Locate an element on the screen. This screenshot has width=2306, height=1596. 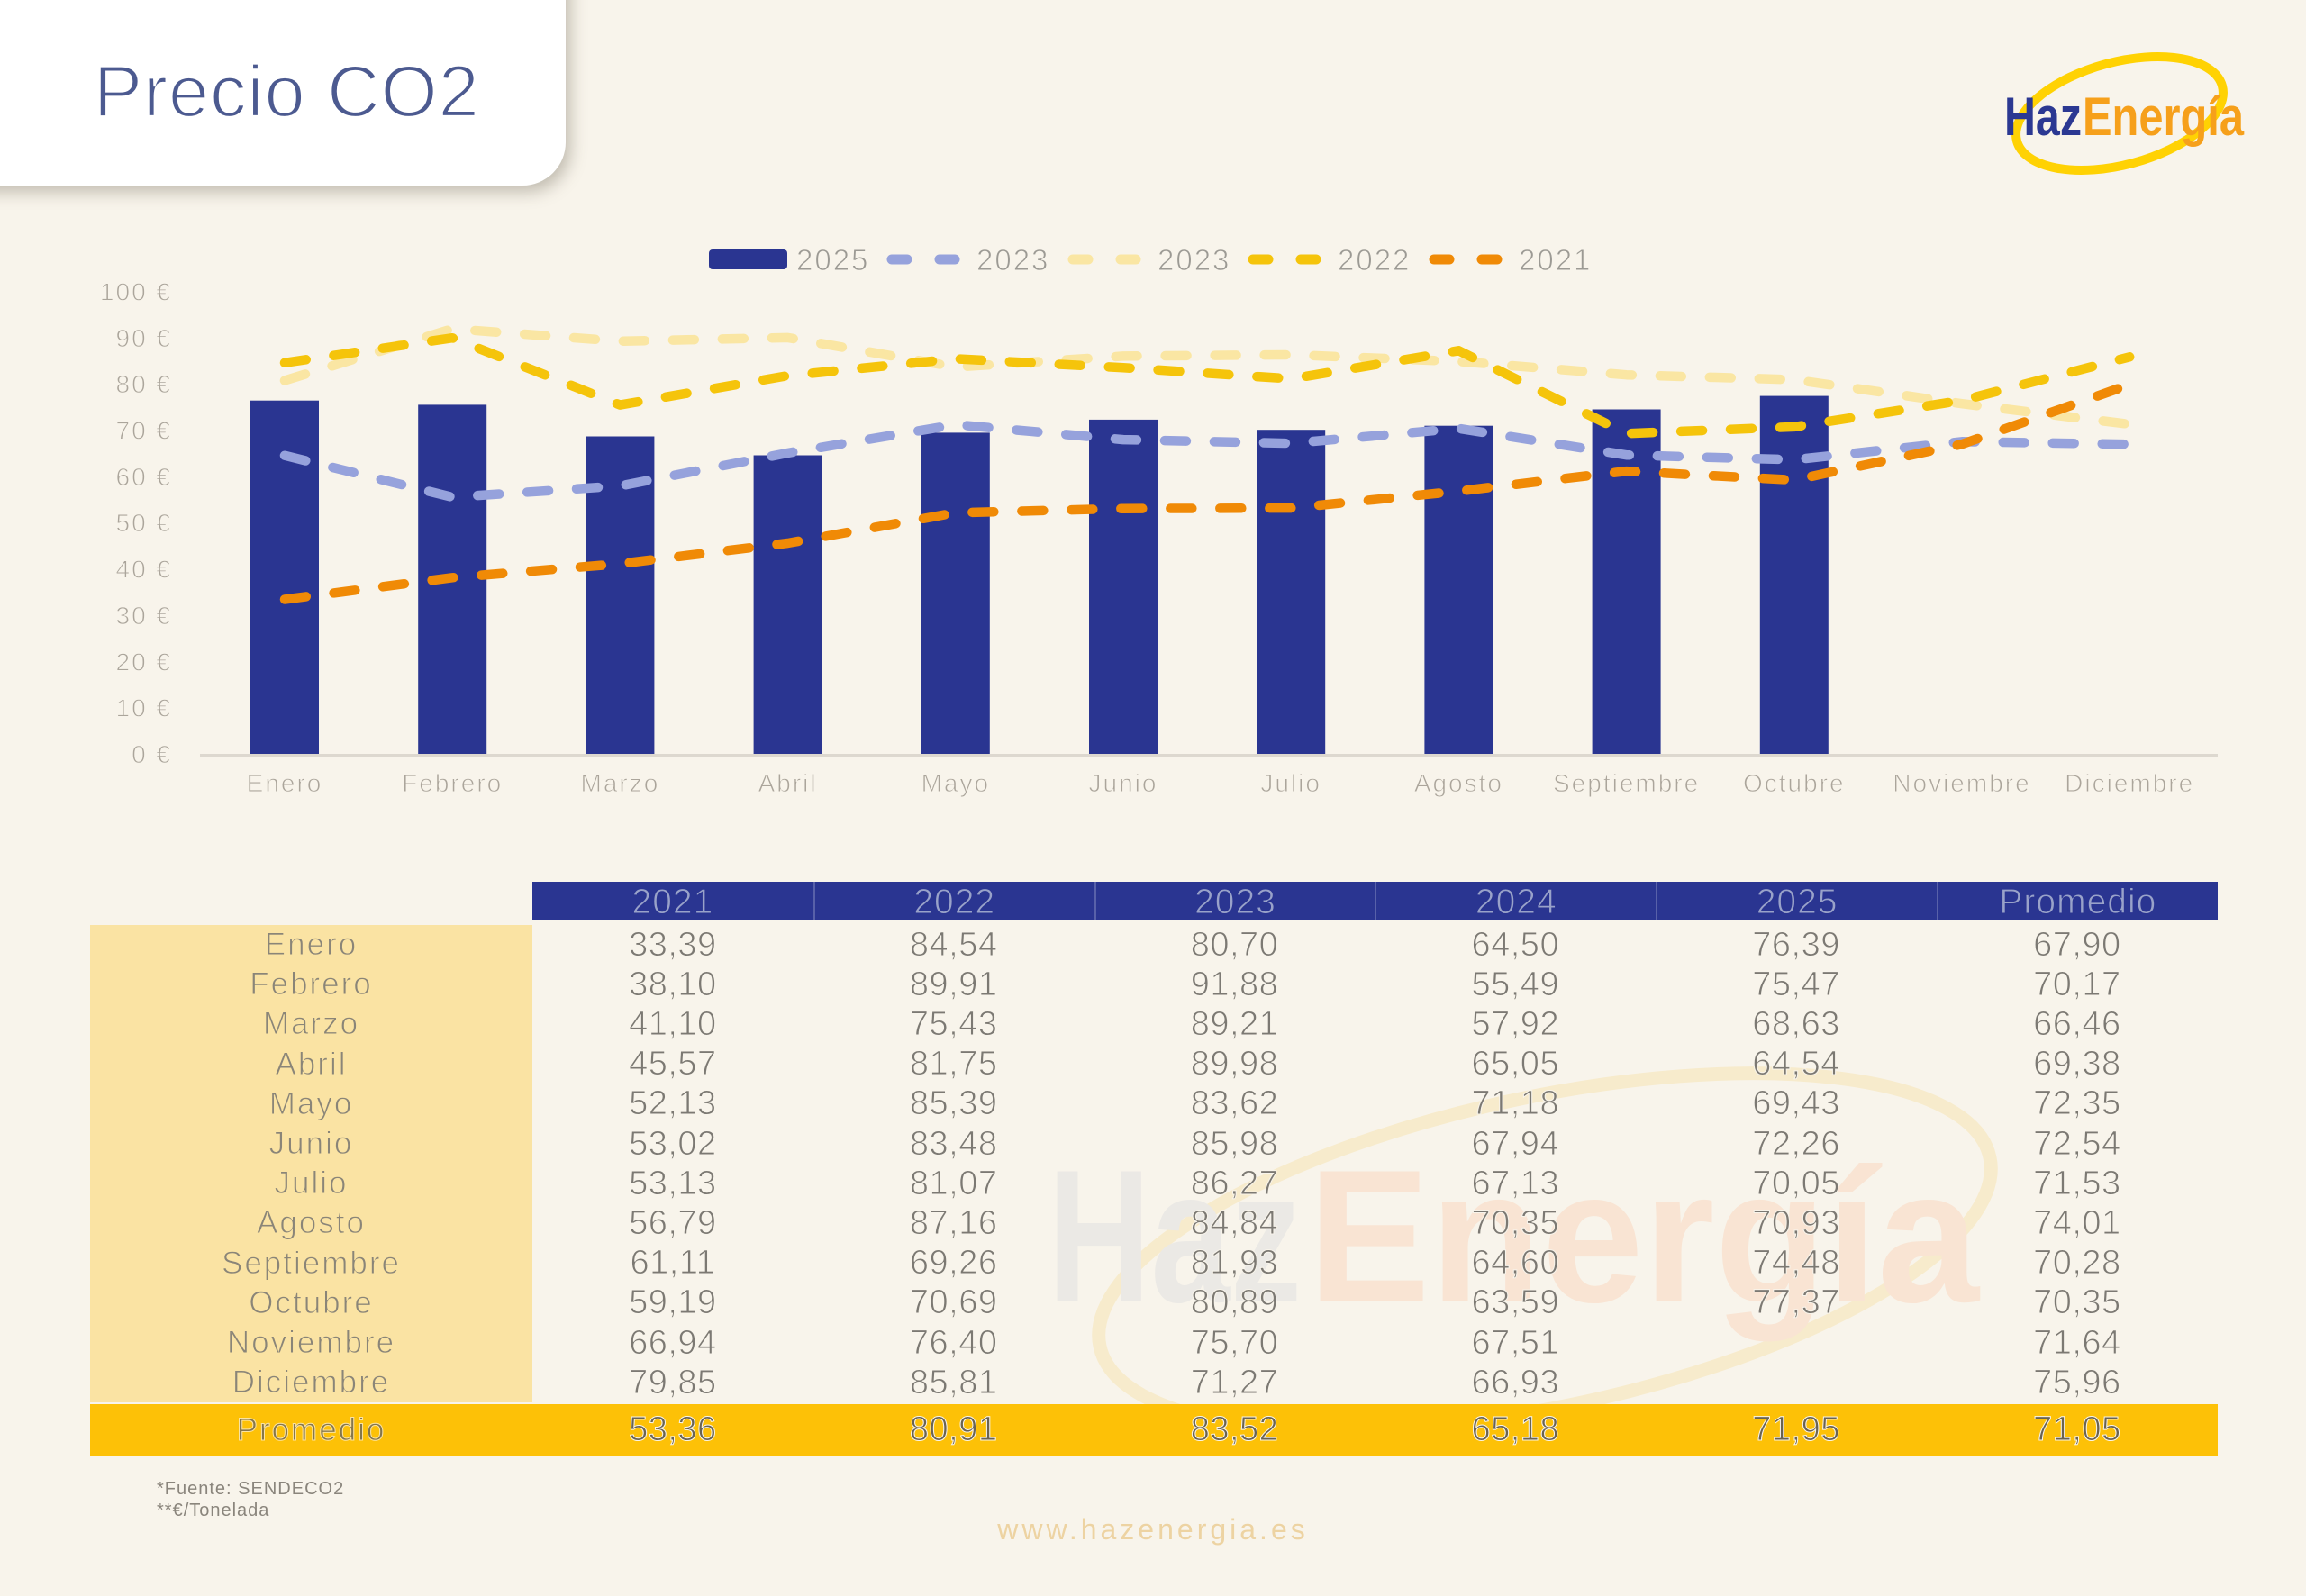
svg-text: 80 € is located at coordinates (144, 384).